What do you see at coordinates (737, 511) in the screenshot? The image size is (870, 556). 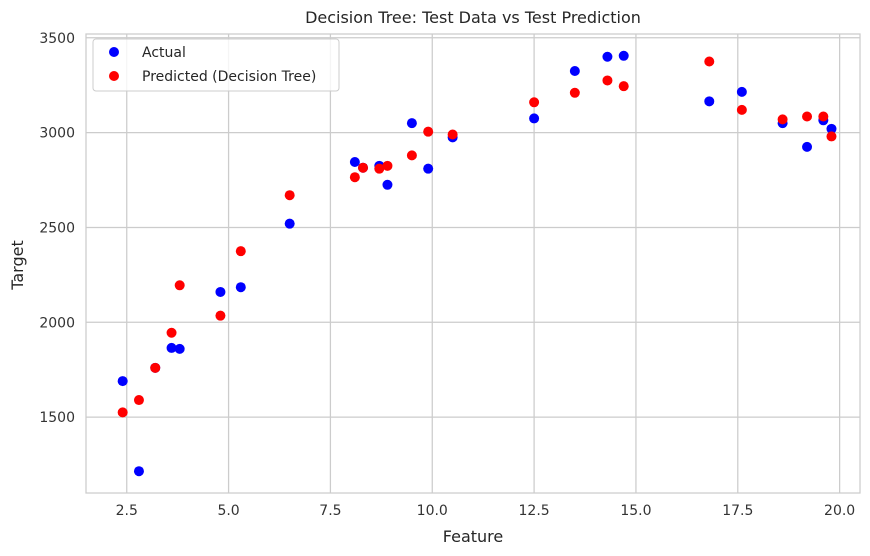 I see `x-tick-label: 17.5` at bounding box center [737, 511].